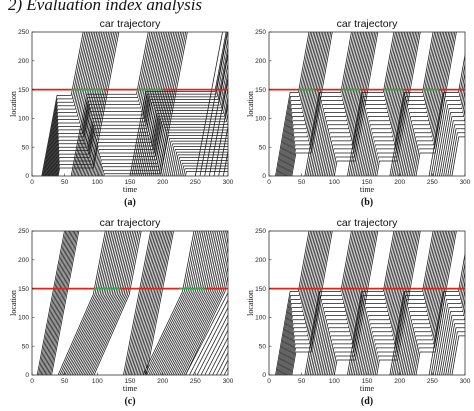 The image size is (474, 411). What do you see at coordinates (367, 388) in the screenshot?
I see `x-axis-label: time` at bounding box center [367, 388].